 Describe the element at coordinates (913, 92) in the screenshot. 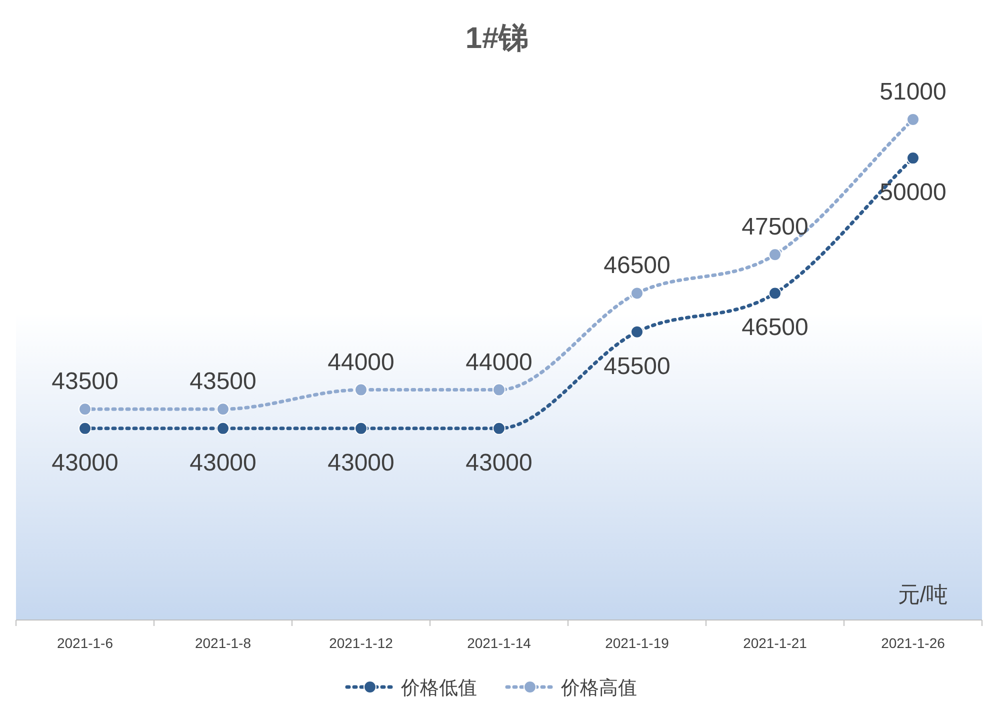

I see `data-label: 51000` at that location.